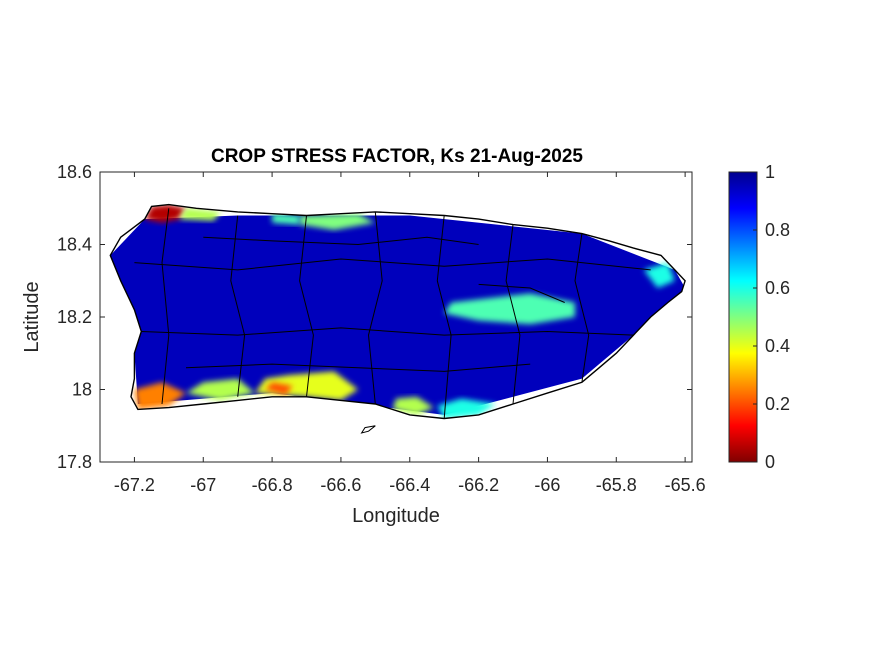 The height and width of the screenshot is (656, 875). Describe the element at coordinates (409, 485) in the screenshot. I see `x-tick-label: -66.4` at that location.